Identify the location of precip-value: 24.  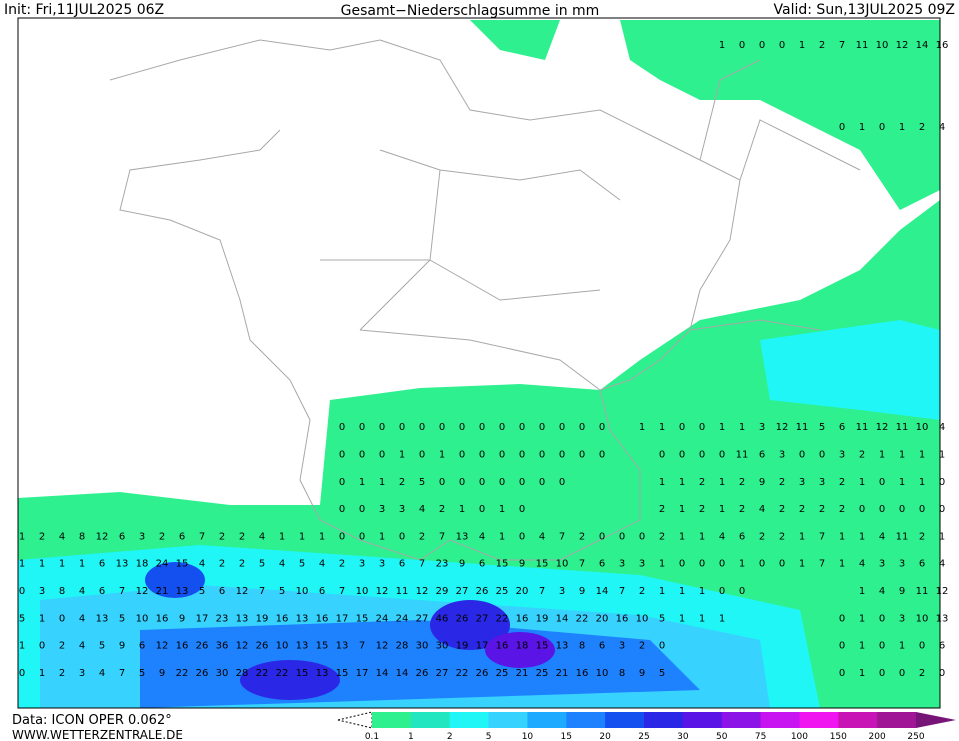
(162, 564).